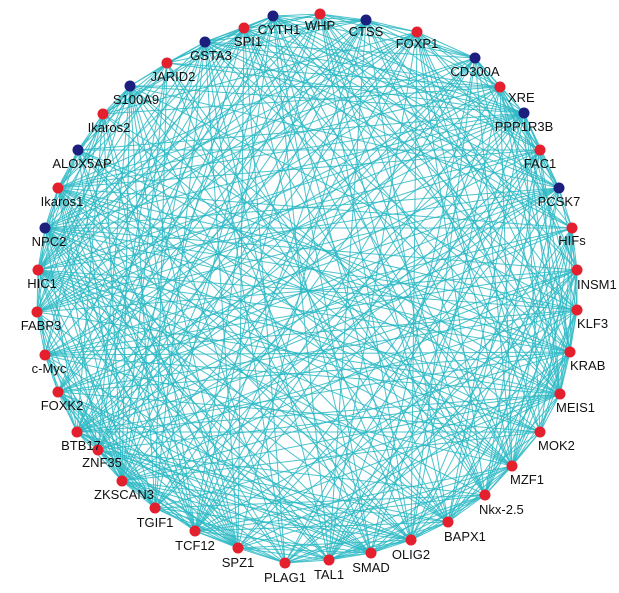  I want to click on node-label-XRE: XRE, so click(521, 97).